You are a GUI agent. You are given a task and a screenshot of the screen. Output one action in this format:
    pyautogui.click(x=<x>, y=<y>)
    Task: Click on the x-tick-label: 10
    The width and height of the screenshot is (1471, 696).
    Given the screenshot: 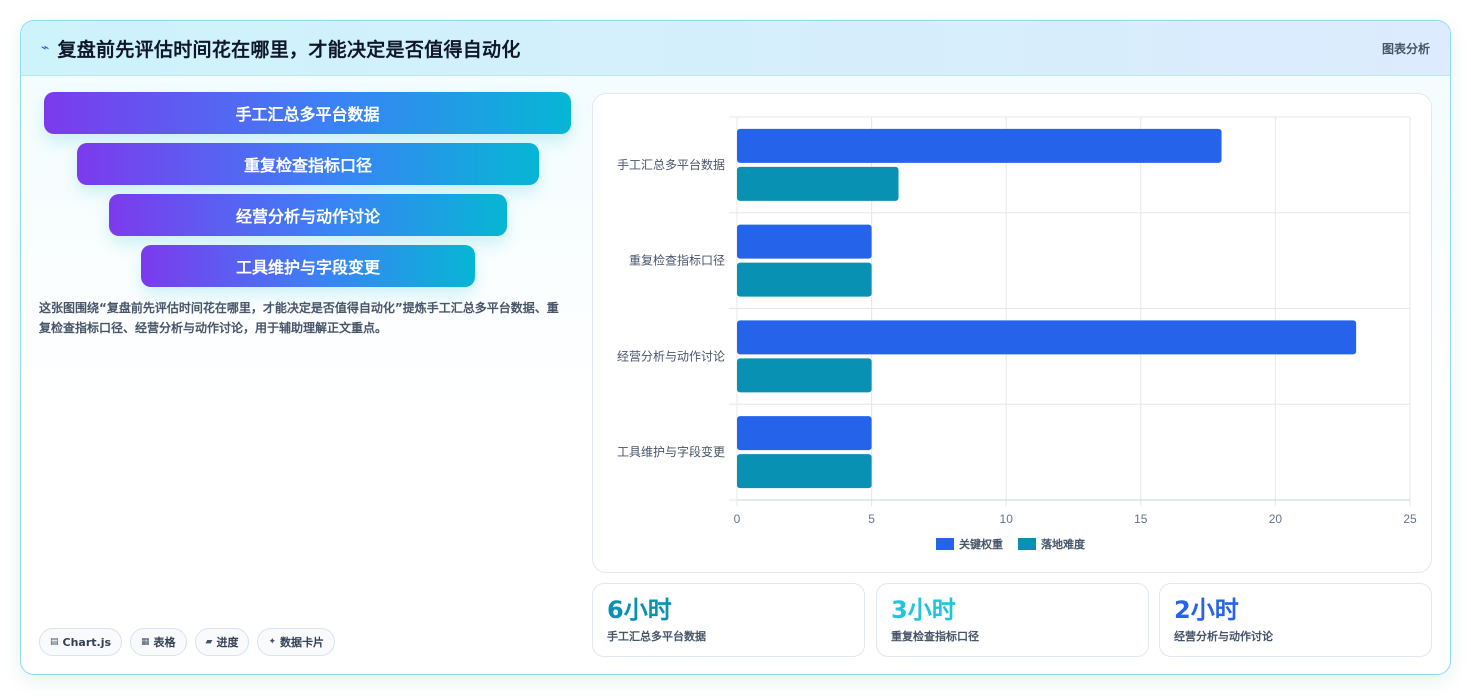 What is the action you would take?
    pyautogui.click(x=1007, y=519)
    